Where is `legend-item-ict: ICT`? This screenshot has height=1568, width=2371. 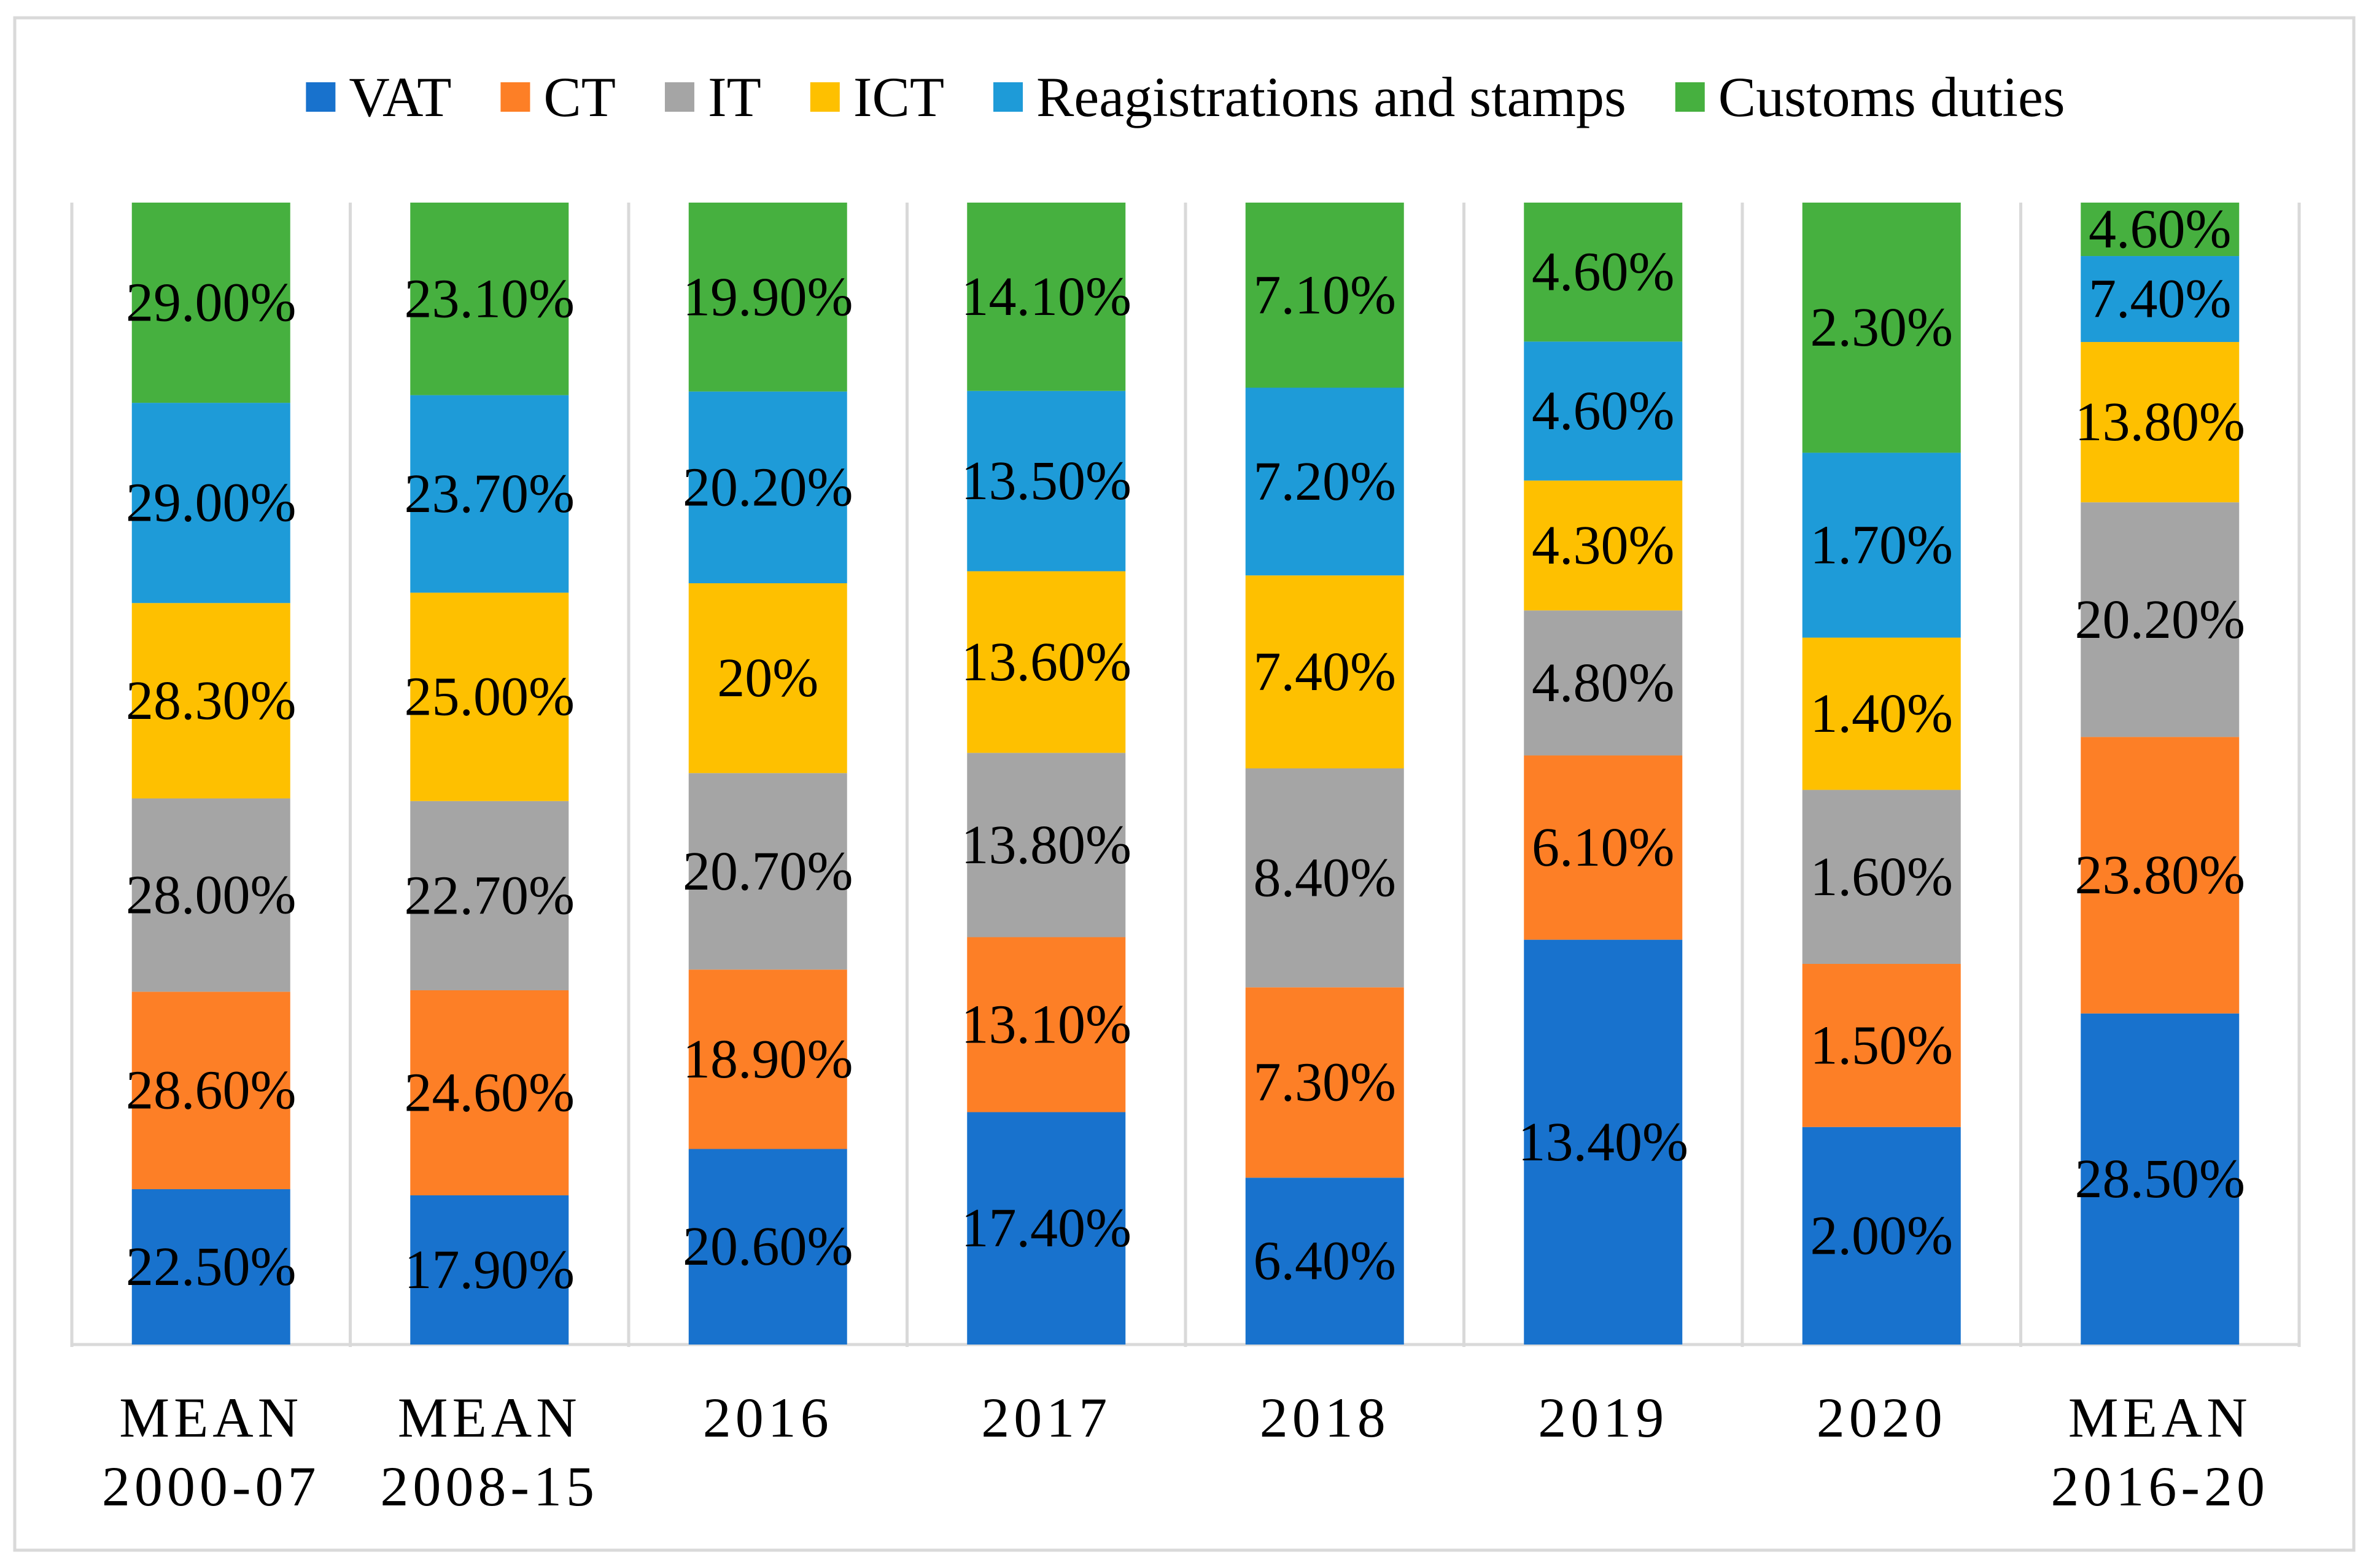 legend-item-ict: ICT is located at coordinates (877, 97).